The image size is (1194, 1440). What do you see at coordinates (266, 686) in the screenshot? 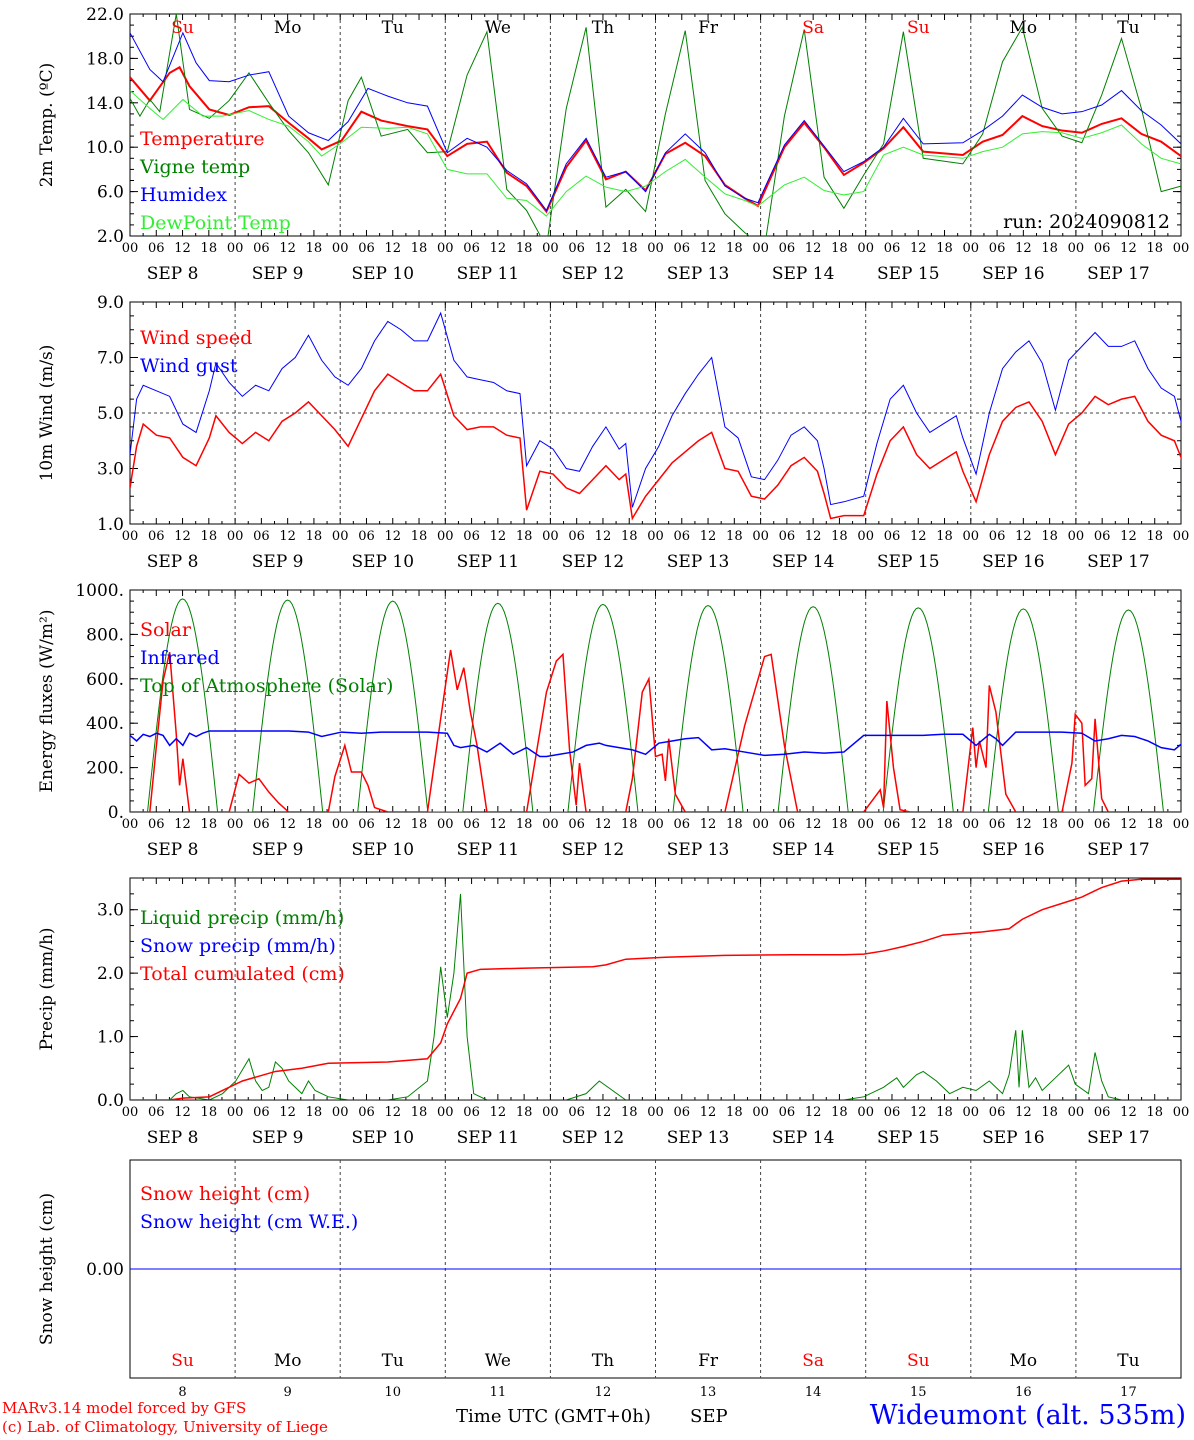
I see `legend-entry: Top of Atmosphere (Solar)` at bounding box center [266, 686].